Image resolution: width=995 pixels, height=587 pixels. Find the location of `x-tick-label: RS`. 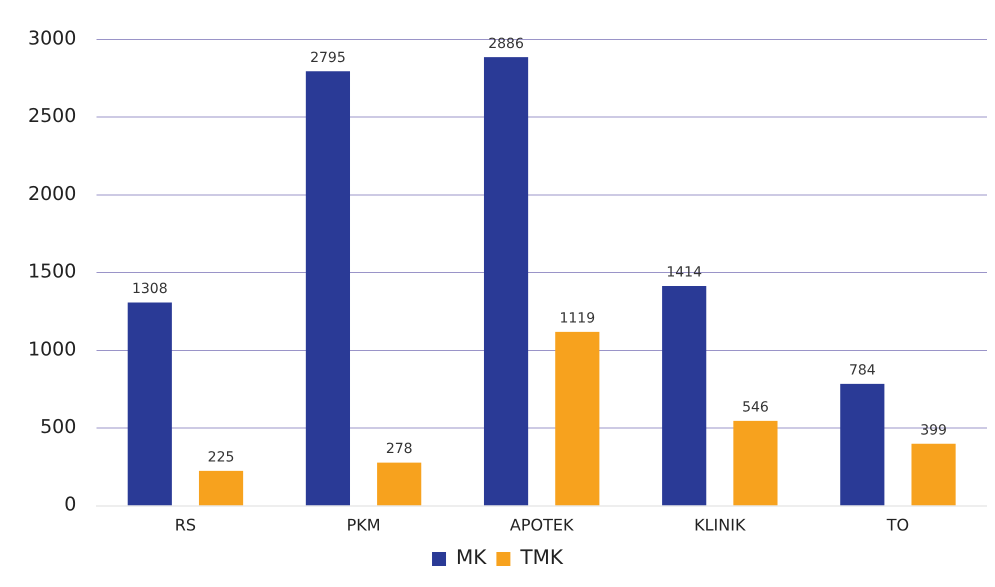

x-tick-label: RS is located at coordinates (185, 525).